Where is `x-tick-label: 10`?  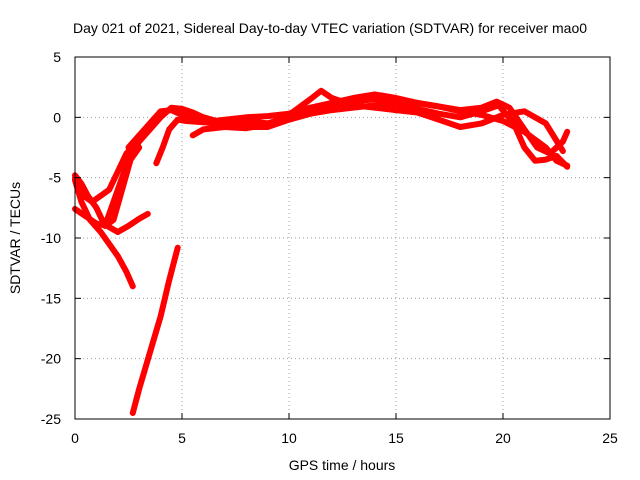 x-tick-label: 10 is located at coordinates (289, 438).